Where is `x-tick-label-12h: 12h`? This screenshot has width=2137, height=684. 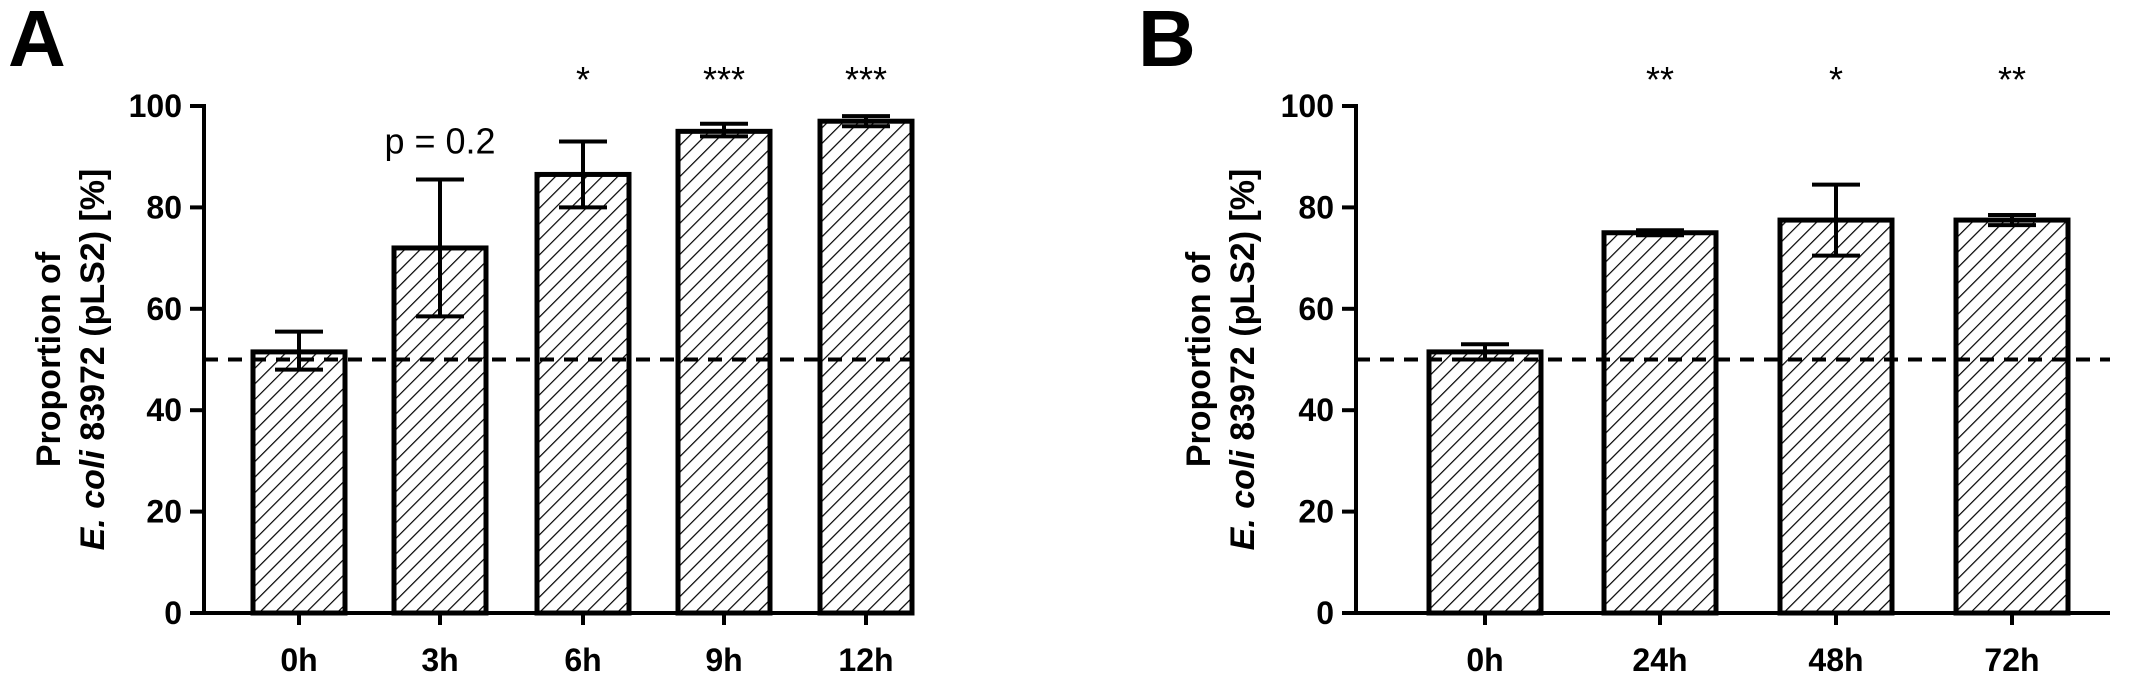
x-tick-label-12h: 12h is located at coordinates (865, 660).